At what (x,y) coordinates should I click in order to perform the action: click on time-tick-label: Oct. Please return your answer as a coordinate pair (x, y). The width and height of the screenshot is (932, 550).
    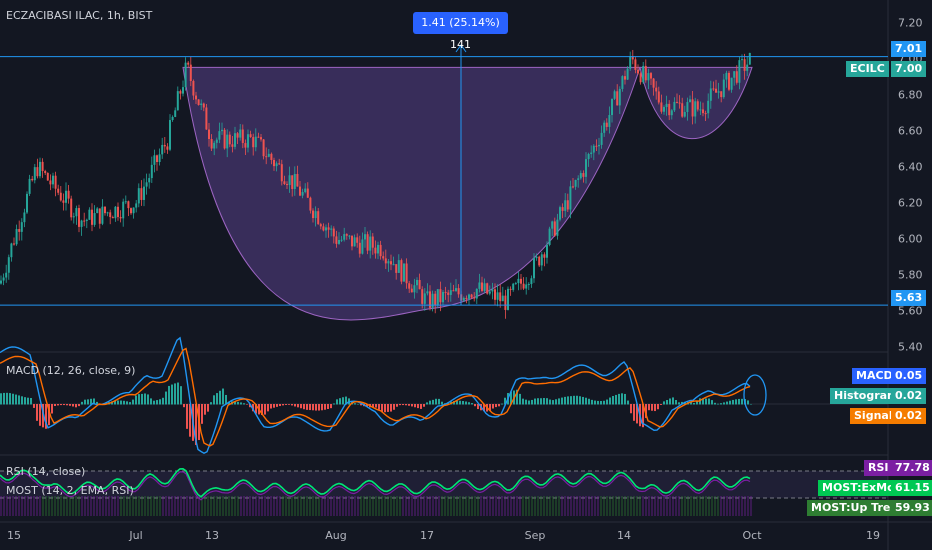
    Looking at the image, I should click on (752, 535).